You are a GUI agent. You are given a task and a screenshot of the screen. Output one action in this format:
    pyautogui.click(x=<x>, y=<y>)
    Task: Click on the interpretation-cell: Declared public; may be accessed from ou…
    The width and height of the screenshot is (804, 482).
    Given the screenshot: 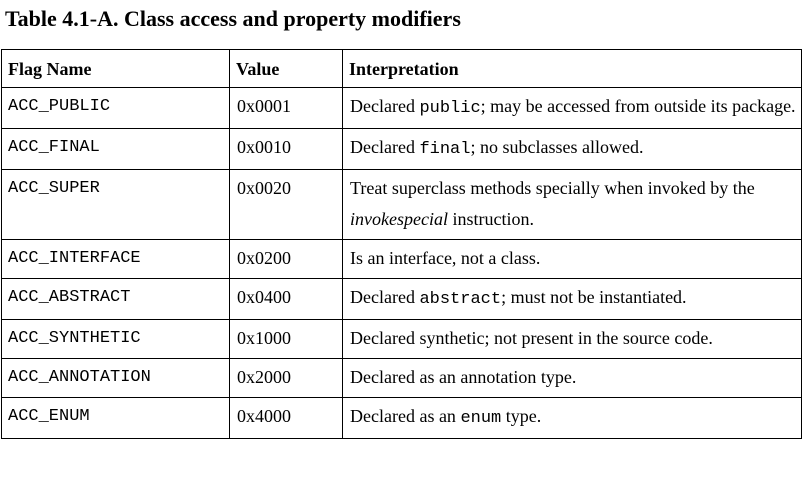 What is the action you would take?
    pyautogui.click(x=572, y=108)
    